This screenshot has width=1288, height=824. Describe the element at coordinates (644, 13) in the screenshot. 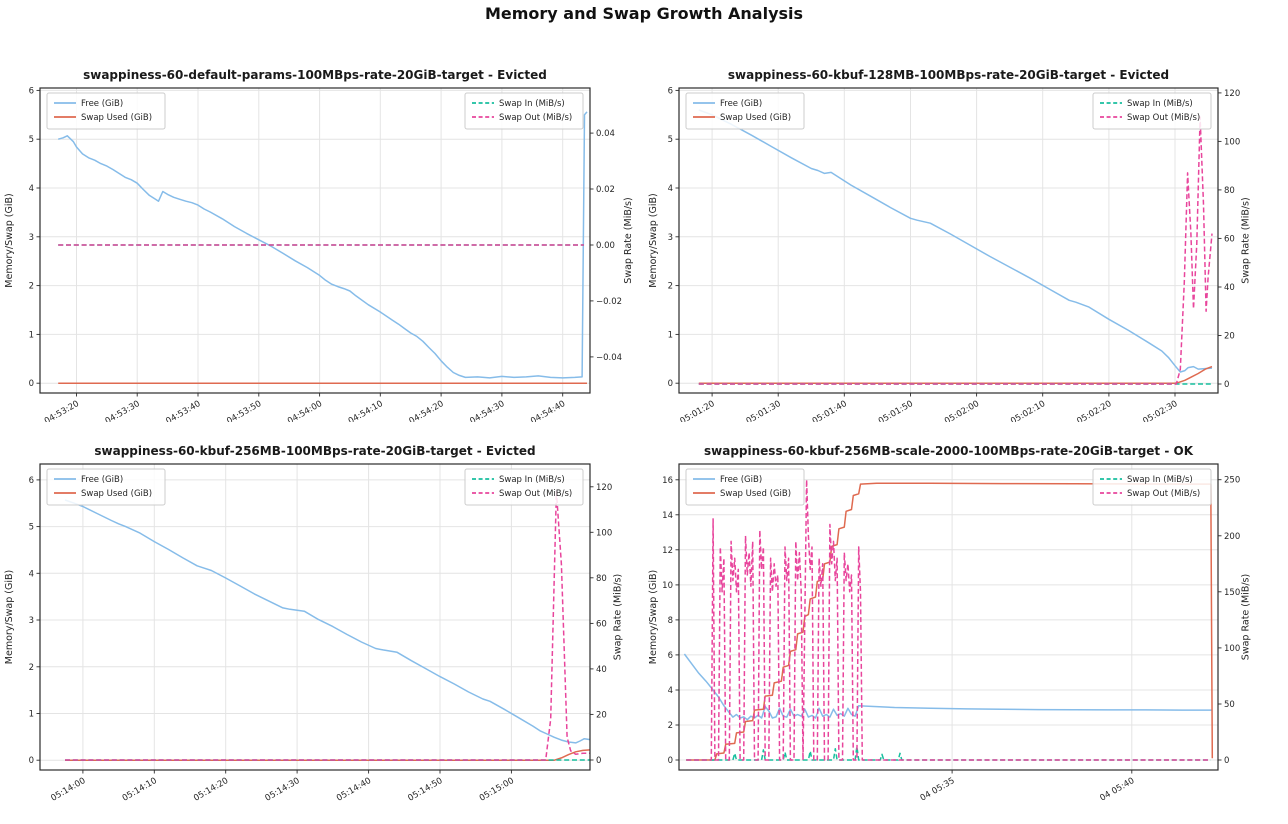

I see `figure-title: Memory and Swap Growth Analysis` at that location.